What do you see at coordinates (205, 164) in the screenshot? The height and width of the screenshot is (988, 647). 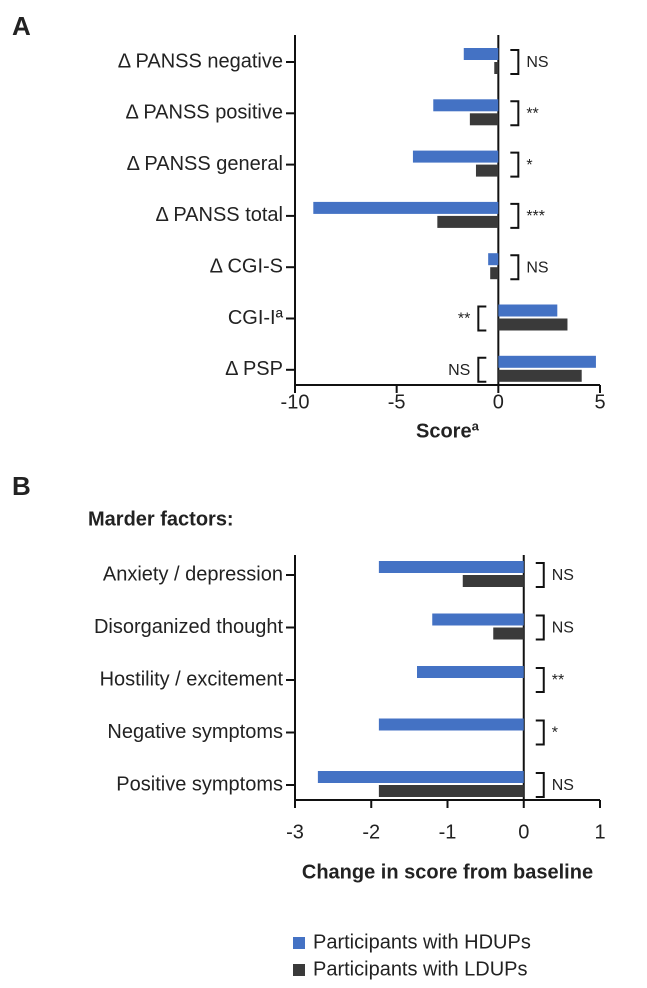 I see `category-label: Δ PANSS general` at bounding box center [205, 164].